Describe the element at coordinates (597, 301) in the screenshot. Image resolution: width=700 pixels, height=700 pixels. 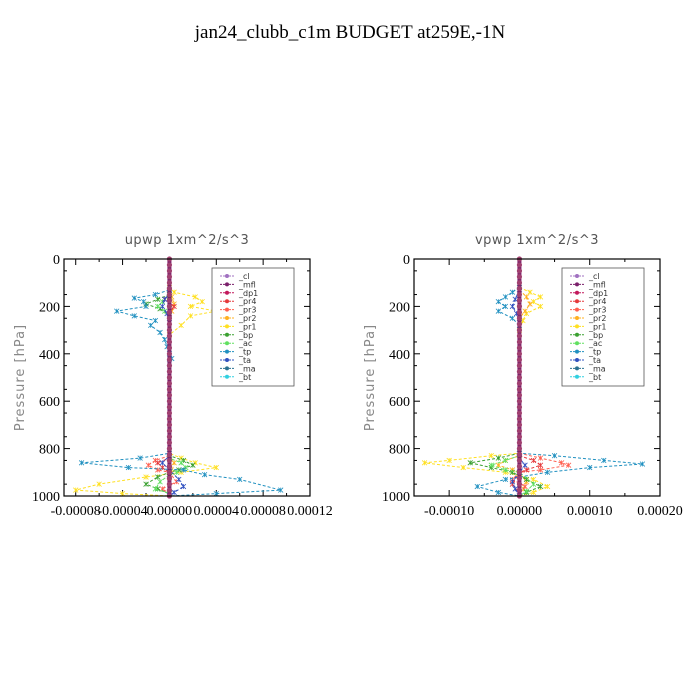
I see `panel-2-legend-label: _pr4` at that location.